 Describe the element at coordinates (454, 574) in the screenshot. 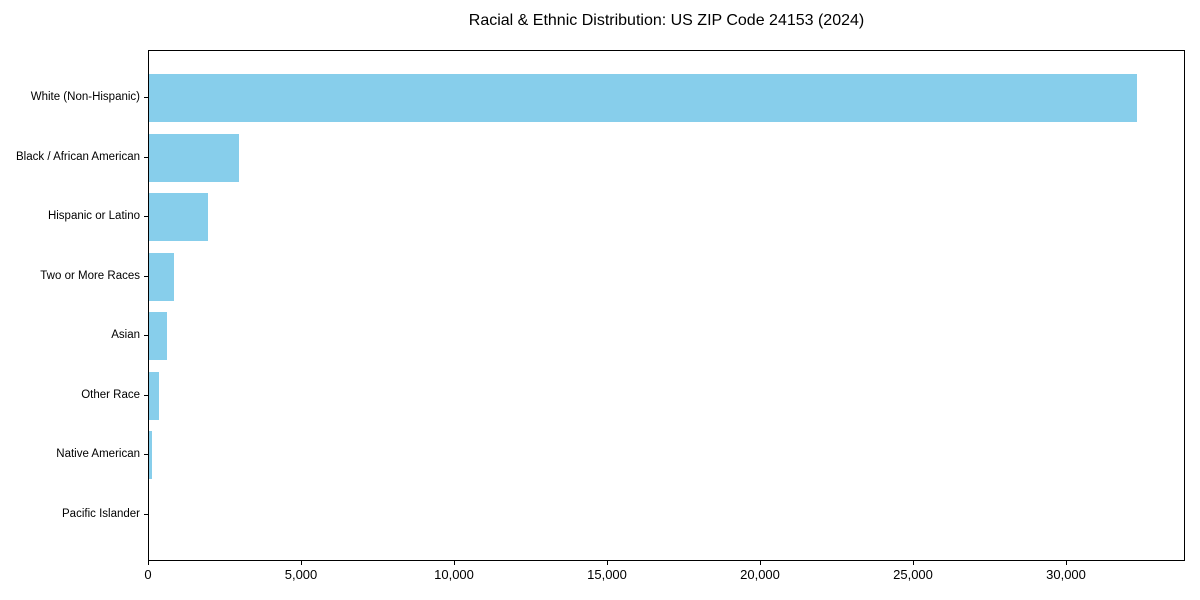

I see `x-tick-label: 10,000` at that location.